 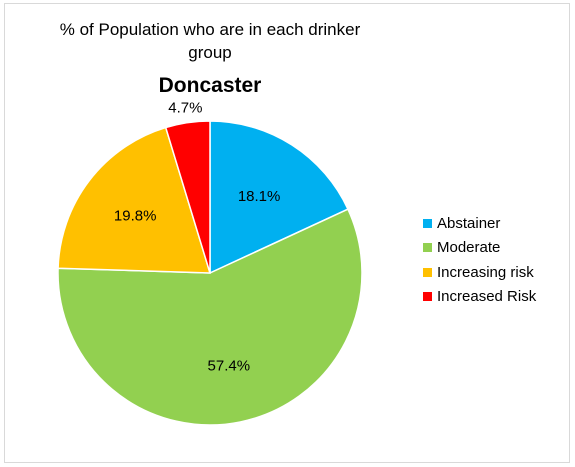 I want to click on chart-subtitle: Doncaster, so click(x=210, y=85).